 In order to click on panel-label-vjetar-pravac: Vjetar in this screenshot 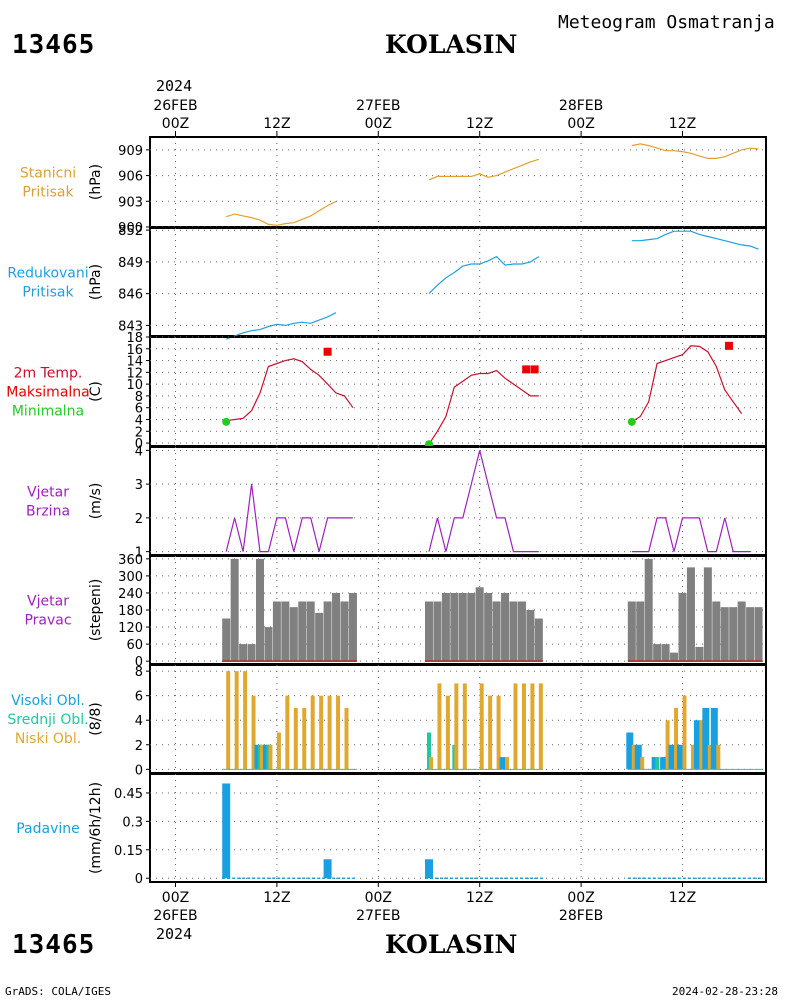, I will do `click(48, 602)`.